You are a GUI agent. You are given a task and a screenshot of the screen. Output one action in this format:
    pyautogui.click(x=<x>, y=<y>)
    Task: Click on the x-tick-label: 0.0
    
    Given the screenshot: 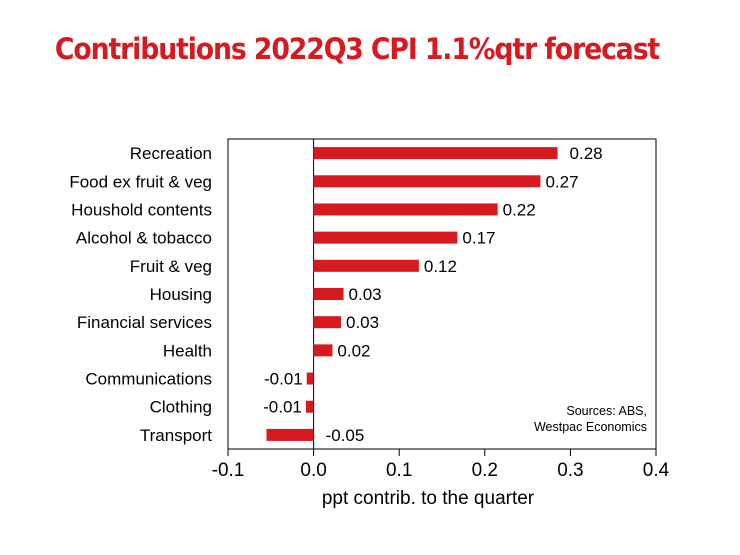 What is the action you would take?
    pyautogui.click(x=313, y=470)
    